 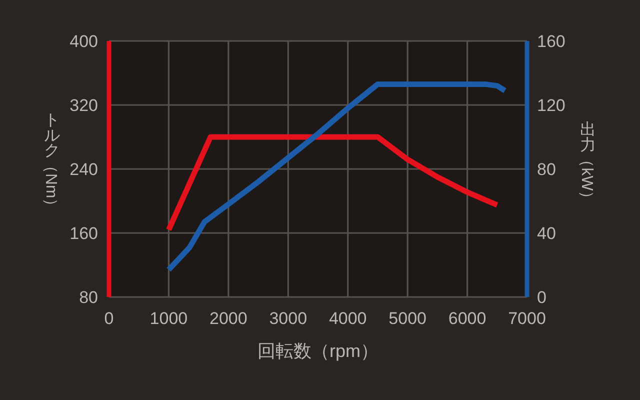 What do you see at coordinates (288, 318) in the screenshot?
I see `x-tick-label: 3000` at bounding box center [288, 318].